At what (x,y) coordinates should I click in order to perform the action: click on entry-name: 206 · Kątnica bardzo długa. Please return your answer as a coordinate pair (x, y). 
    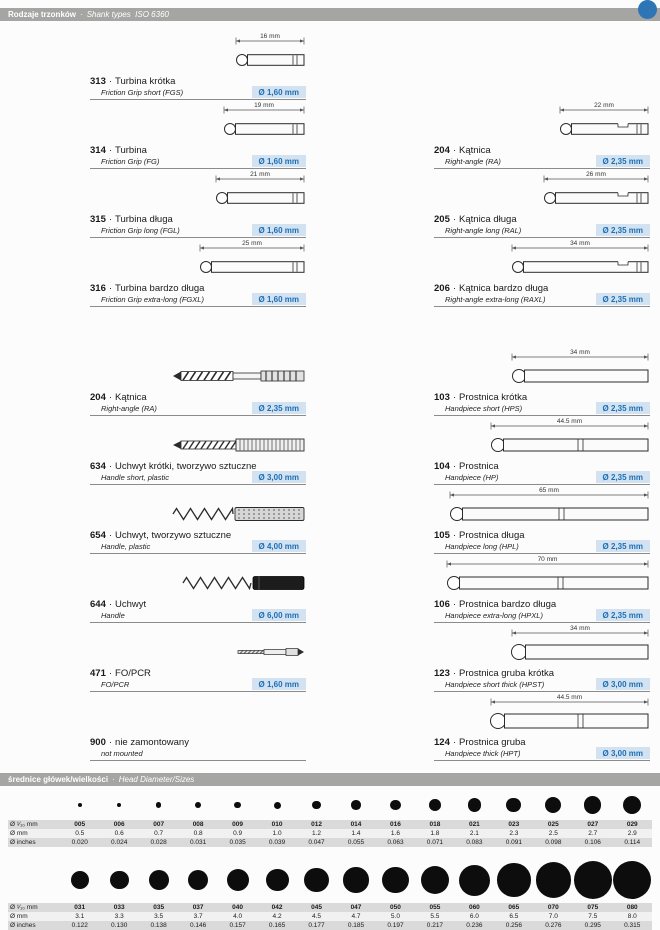
    Looking at the image, I should click on (542, 288).